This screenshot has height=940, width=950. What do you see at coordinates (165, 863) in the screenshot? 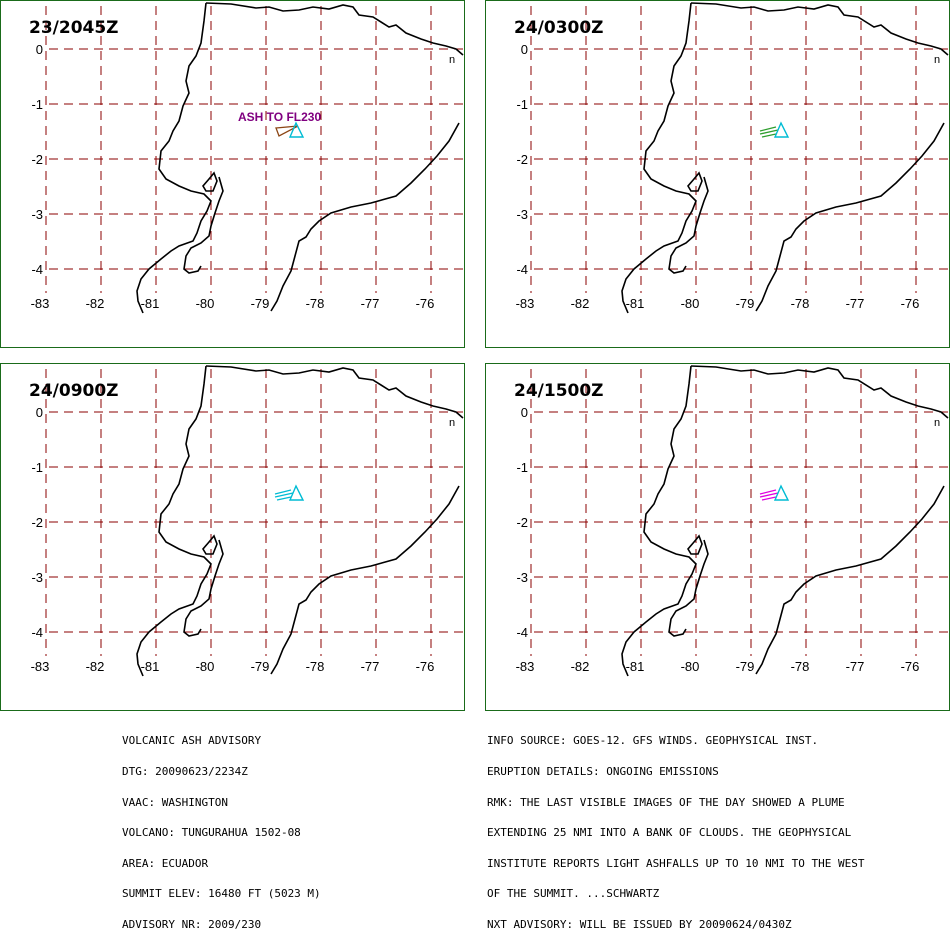
I see `advisory-line: AREA: ECUADOR` at bounding box center [165, 863].